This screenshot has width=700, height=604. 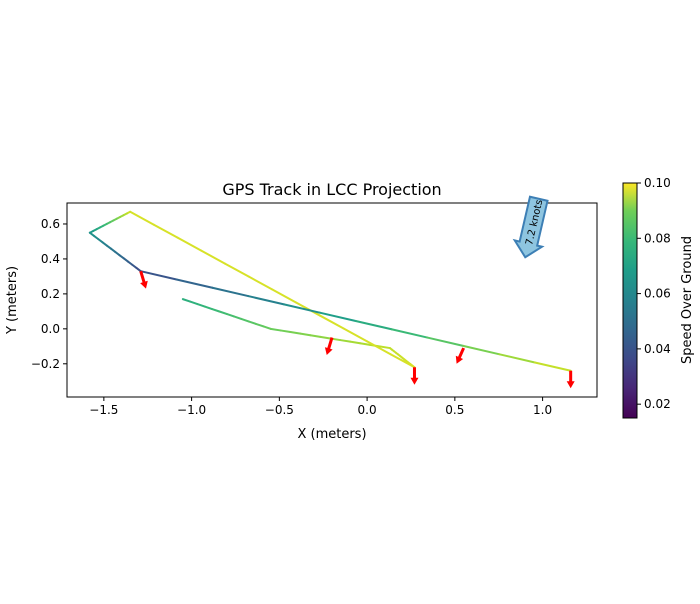 I want to click on chart-title: GPS Track in LCC Projection, so click(x=331, y=189).